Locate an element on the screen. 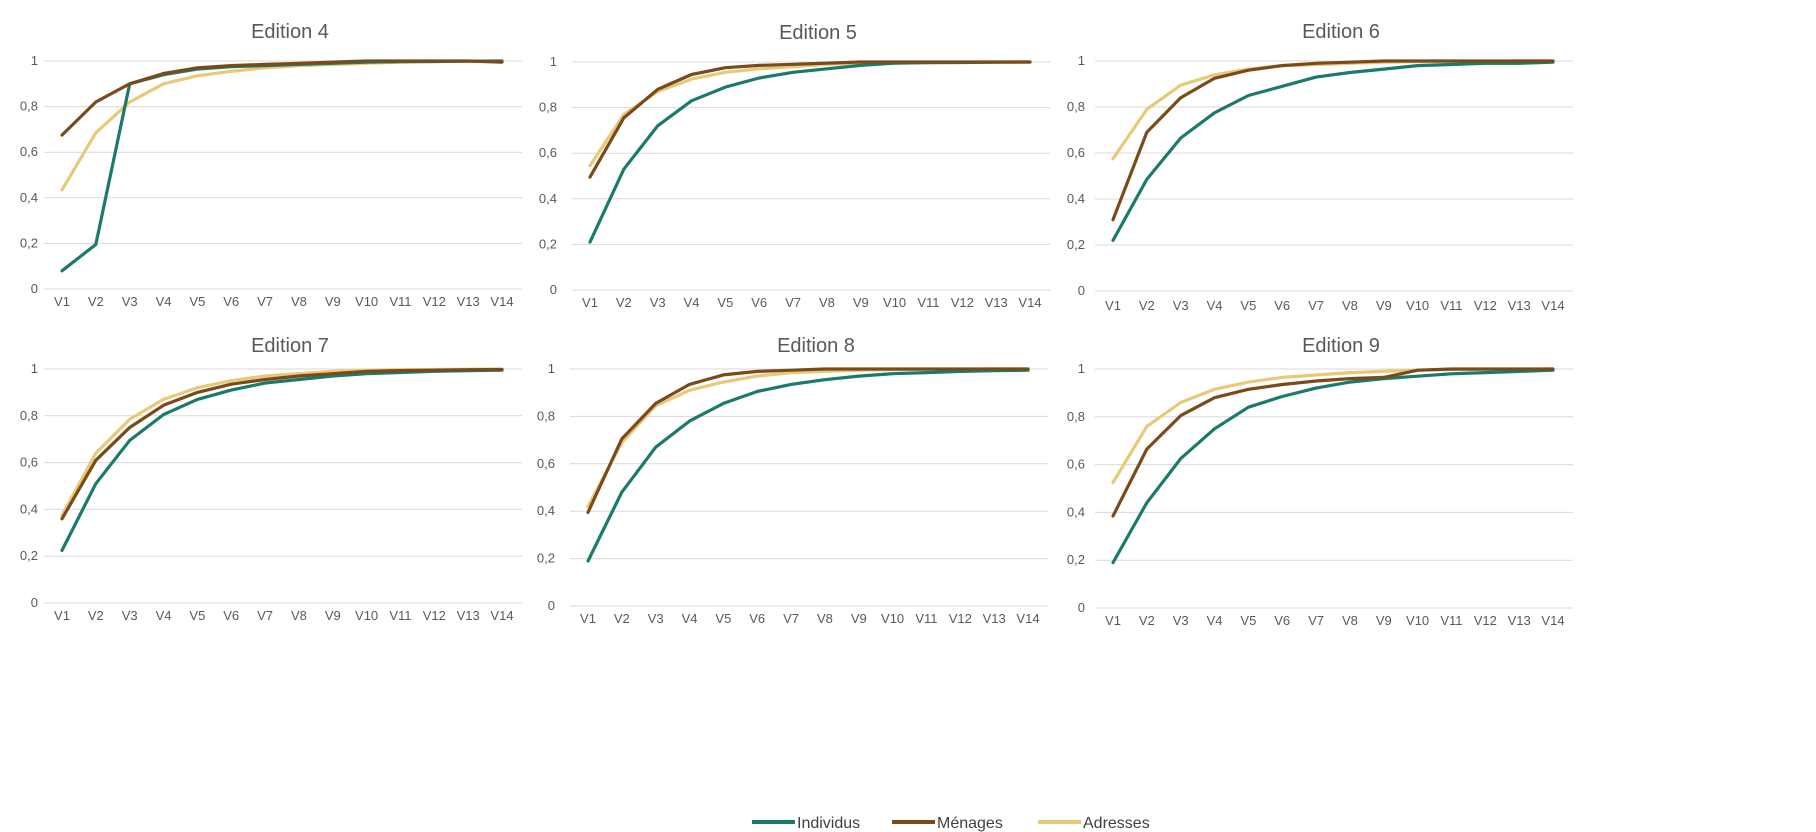 The width and height of the screenshot is (1816, 832). chart-title: Edition 4 is located at coordinates (290, 32).